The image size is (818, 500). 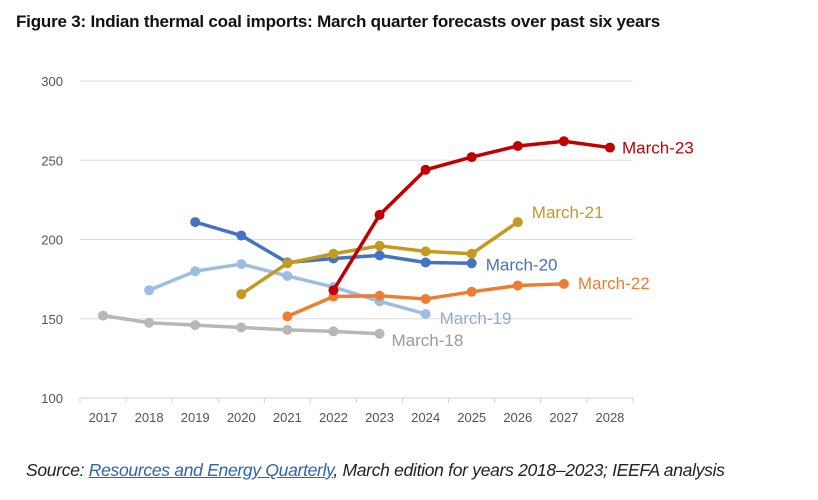 I want to click on y-tick-label: 200, so click(x=52, y=240).